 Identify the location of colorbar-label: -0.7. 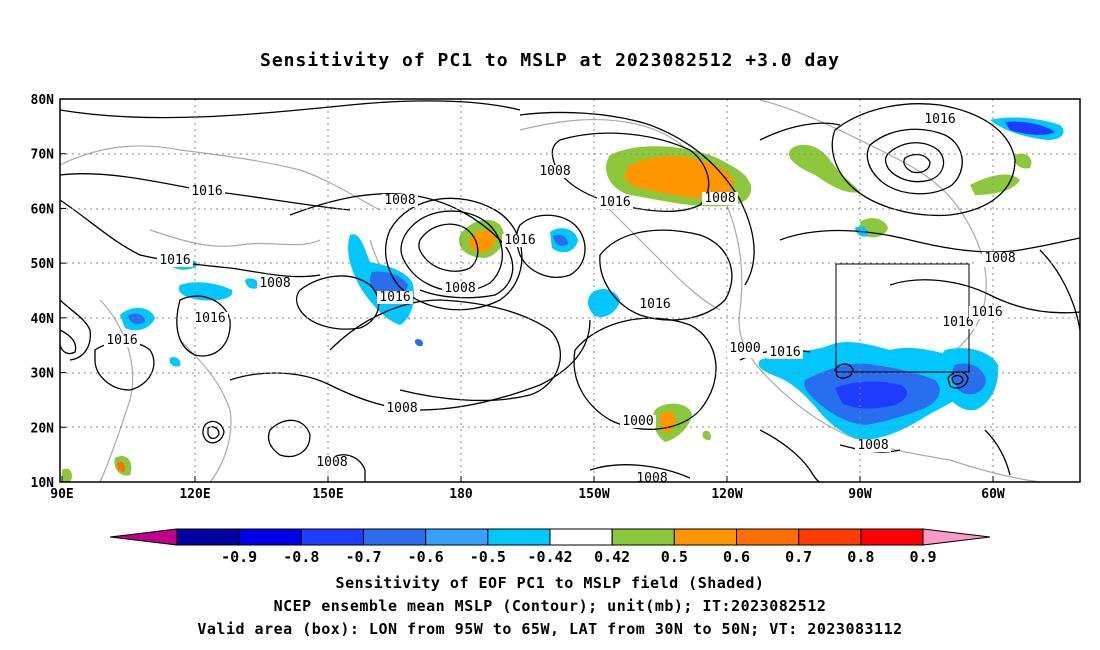
(363, 557).